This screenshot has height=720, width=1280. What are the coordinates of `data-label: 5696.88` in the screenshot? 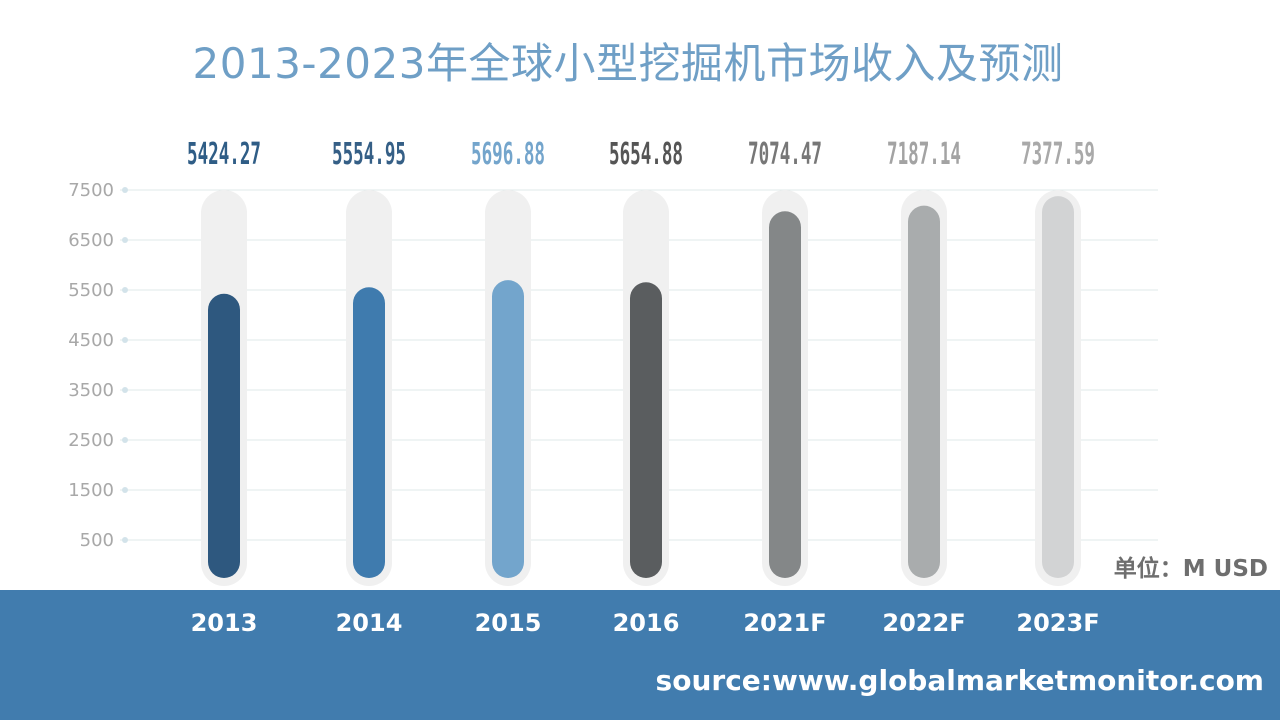 It's located at (508, 154).